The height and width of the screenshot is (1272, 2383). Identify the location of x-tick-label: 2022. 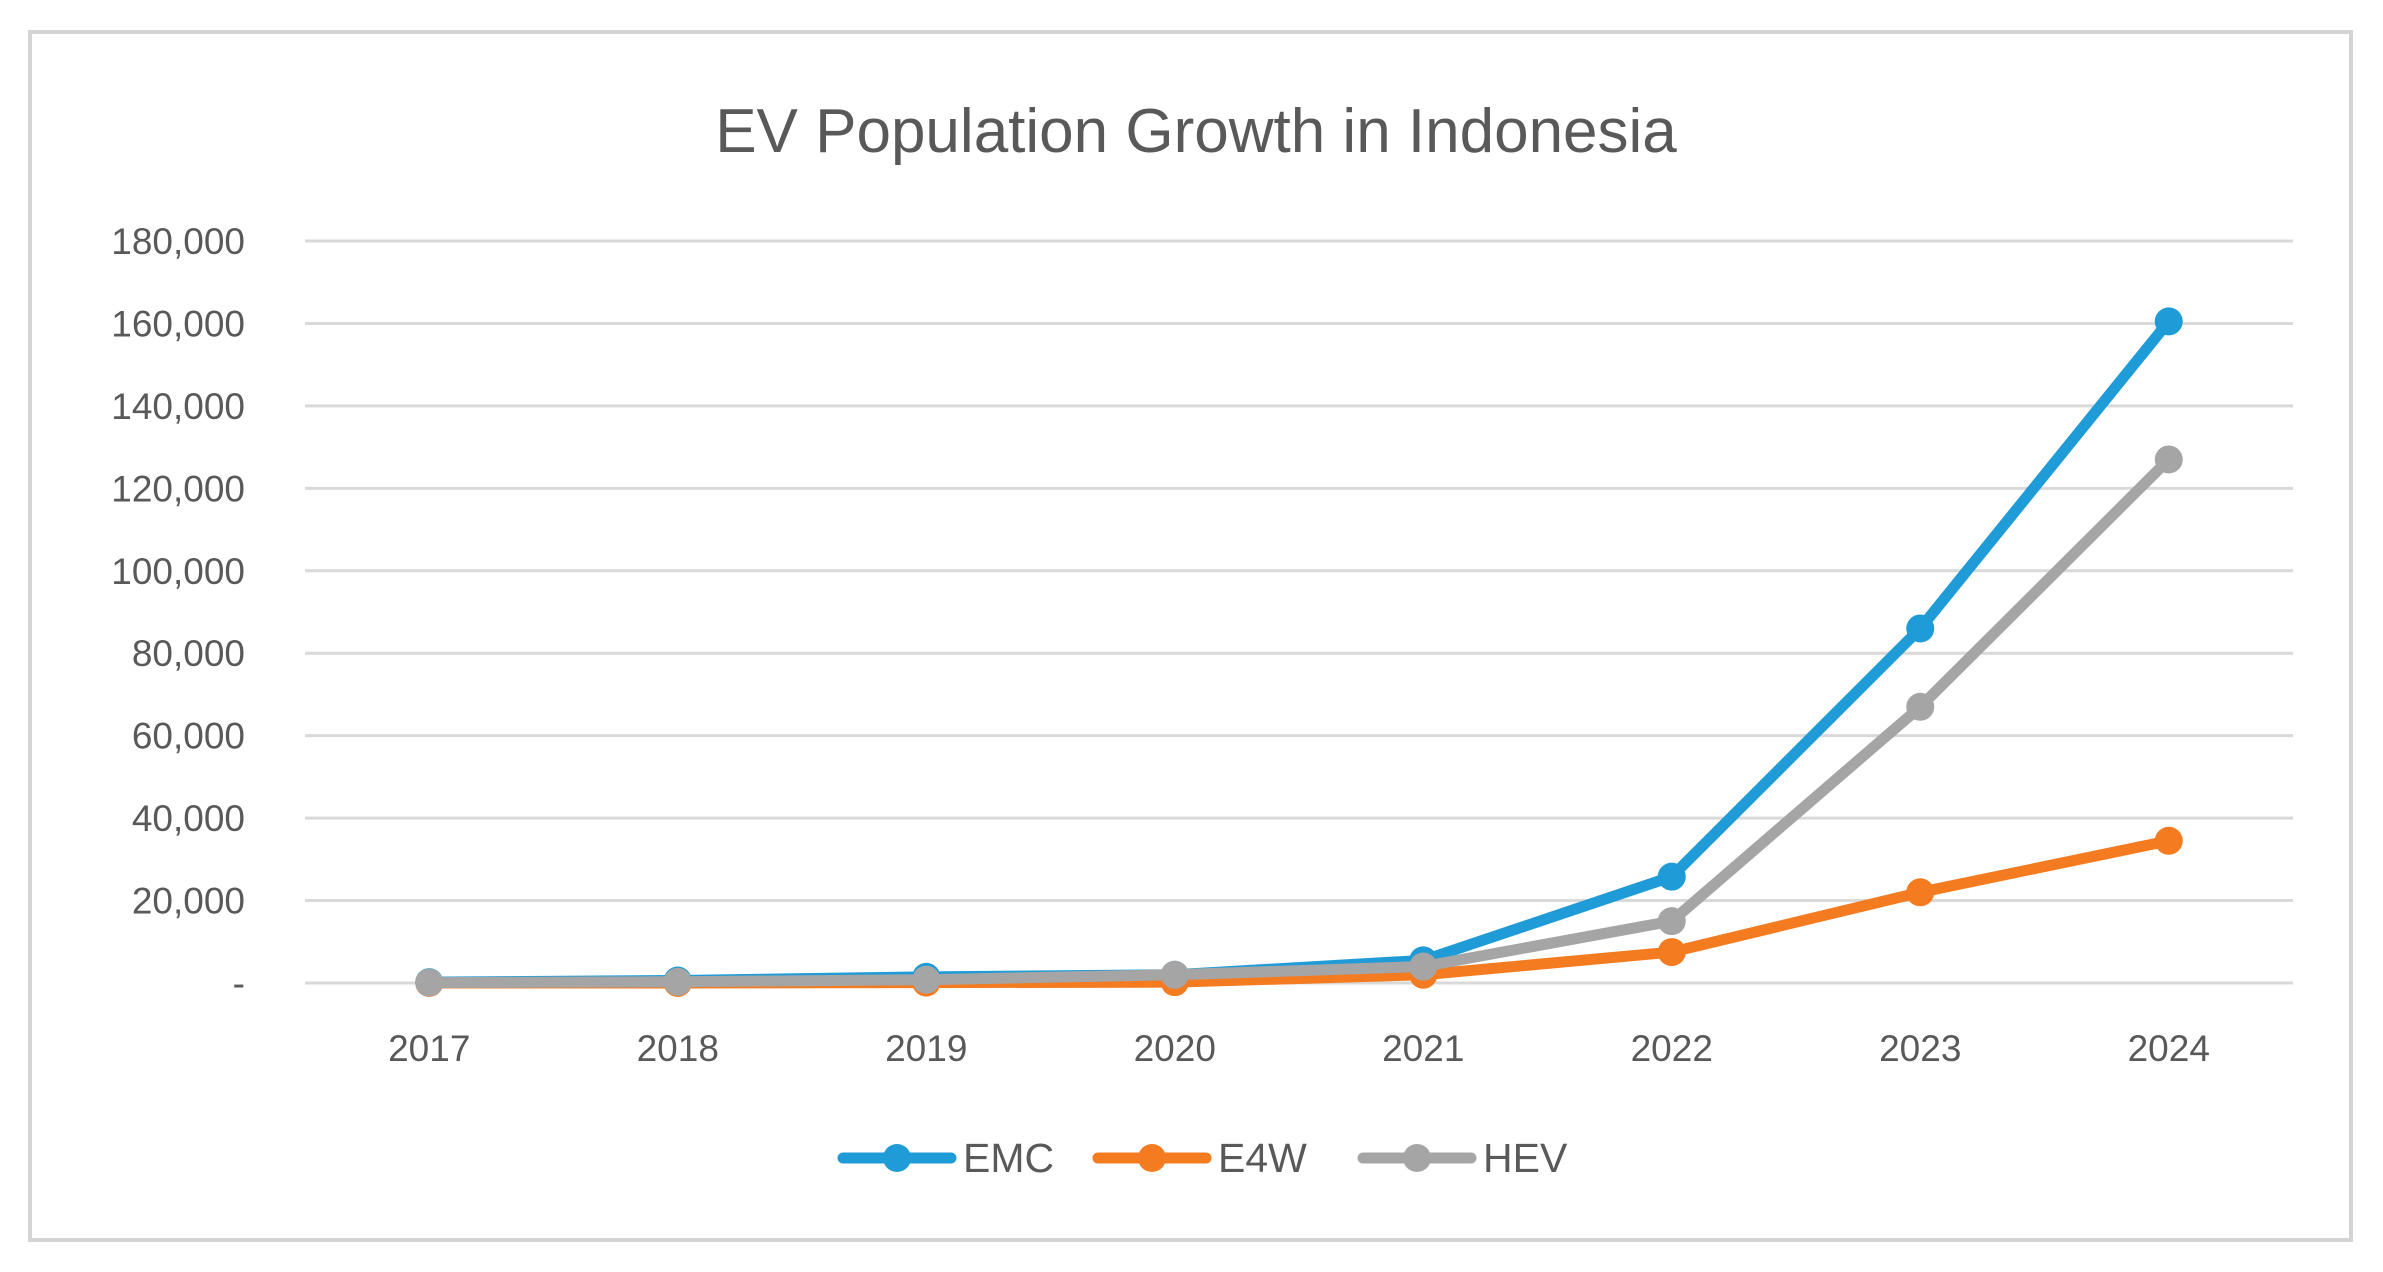
(1672, 1048).